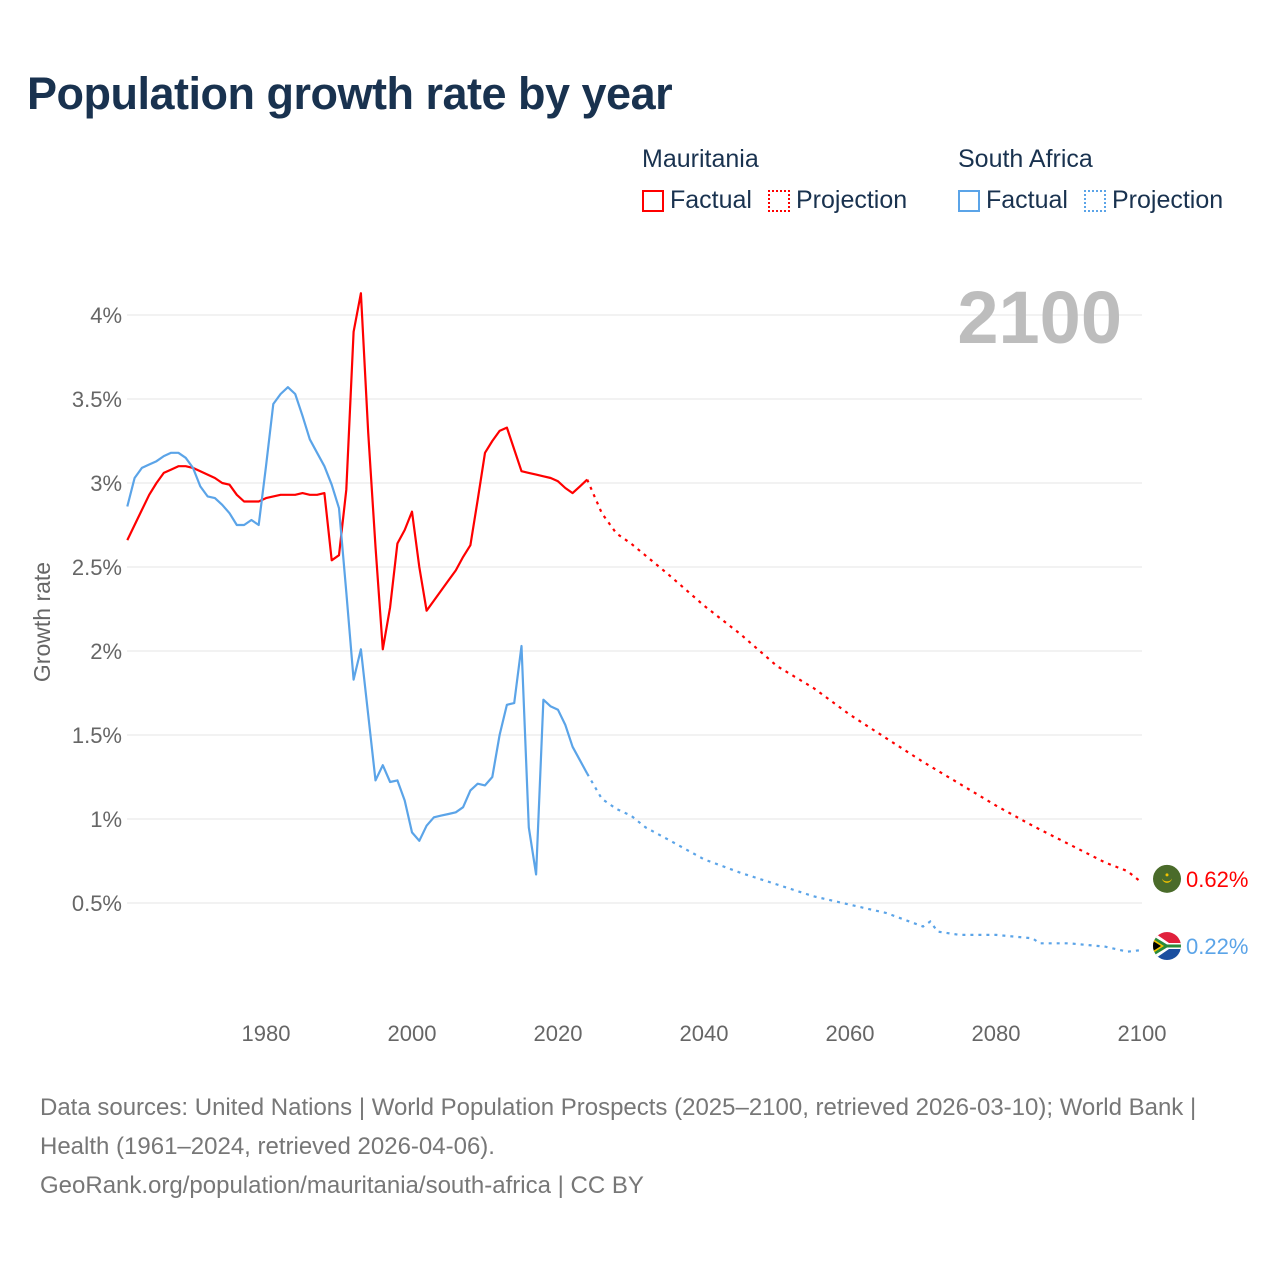 This screenshot has height=1280, width=1280. I want to click on y-tick-label: 1.5%, so click(97, 735).